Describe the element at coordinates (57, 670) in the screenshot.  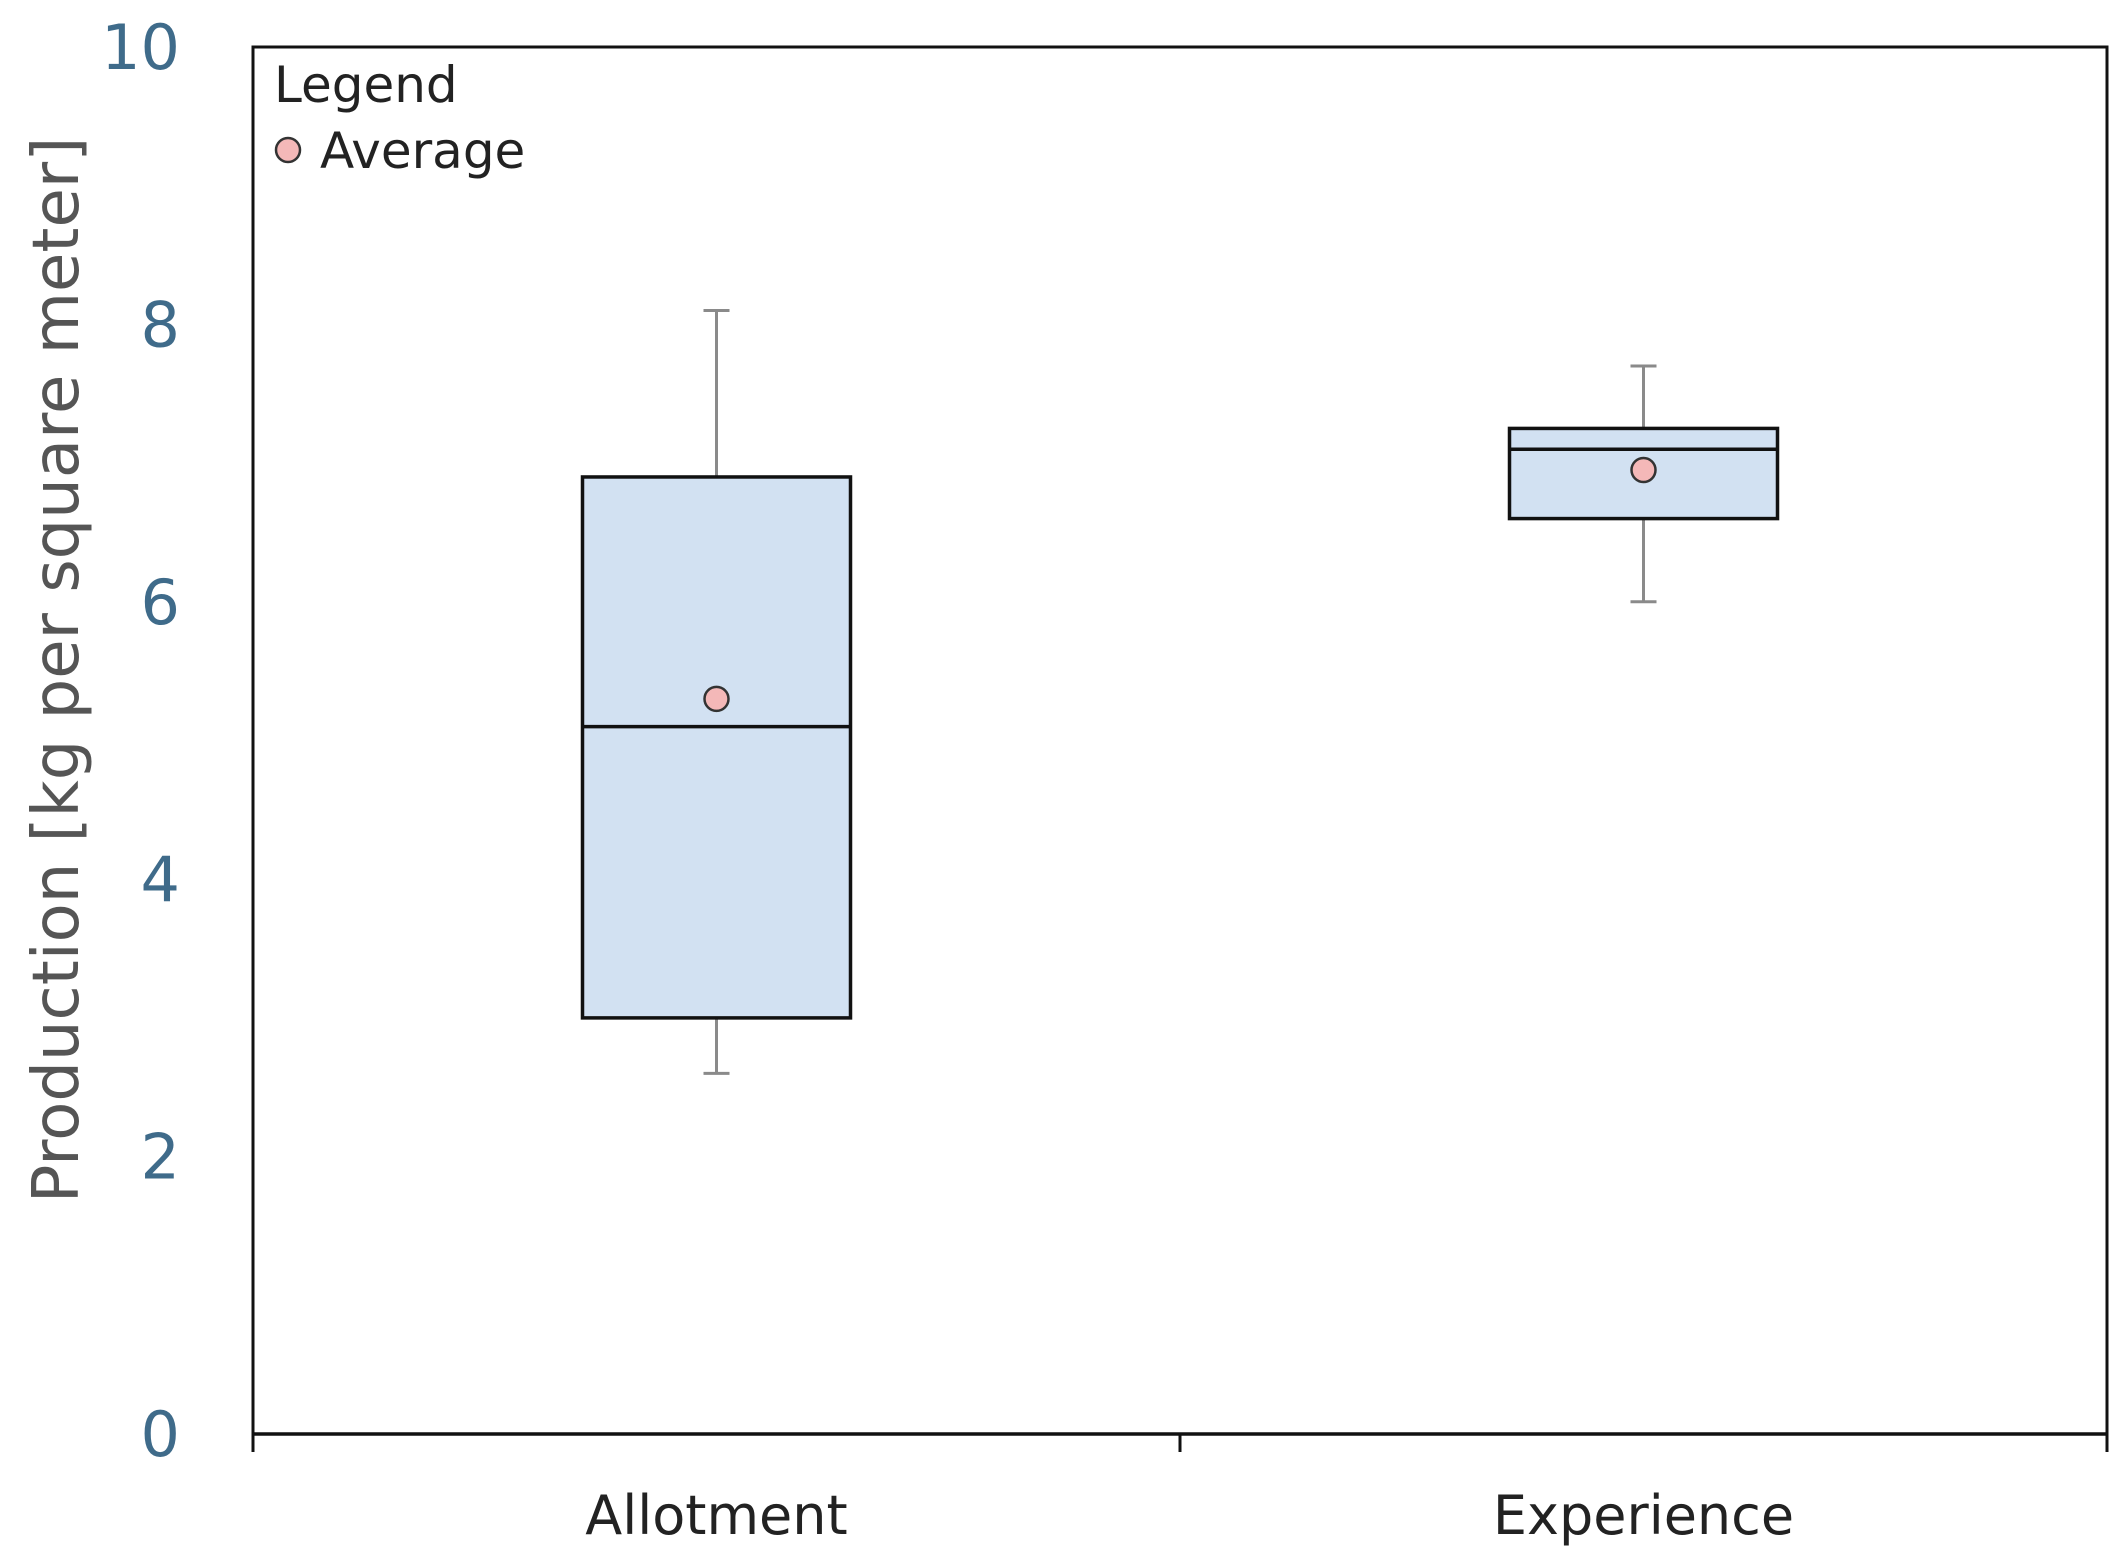
I see `y-axis-label: Production [kg per square meter]` at that location.